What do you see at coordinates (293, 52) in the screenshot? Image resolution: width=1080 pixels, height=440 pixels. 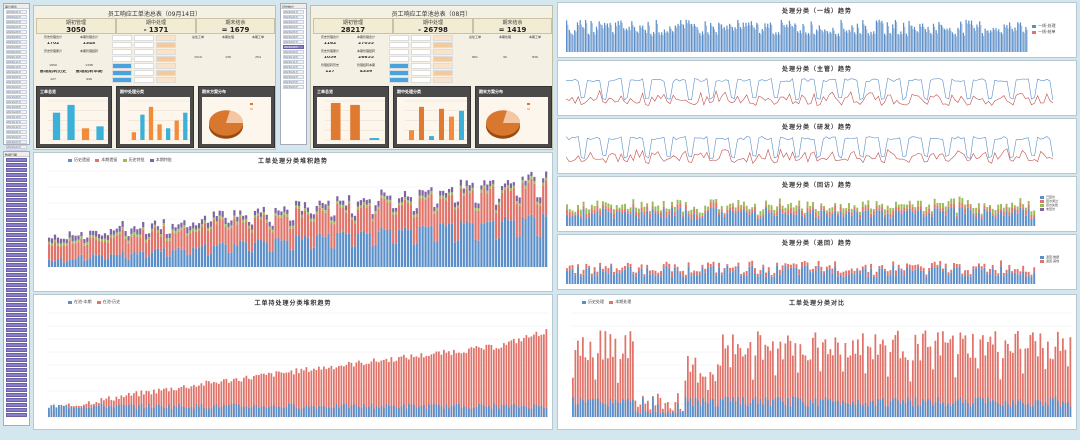 I see `slicer-item: 2022年09月` at bounding box center [293, 52].